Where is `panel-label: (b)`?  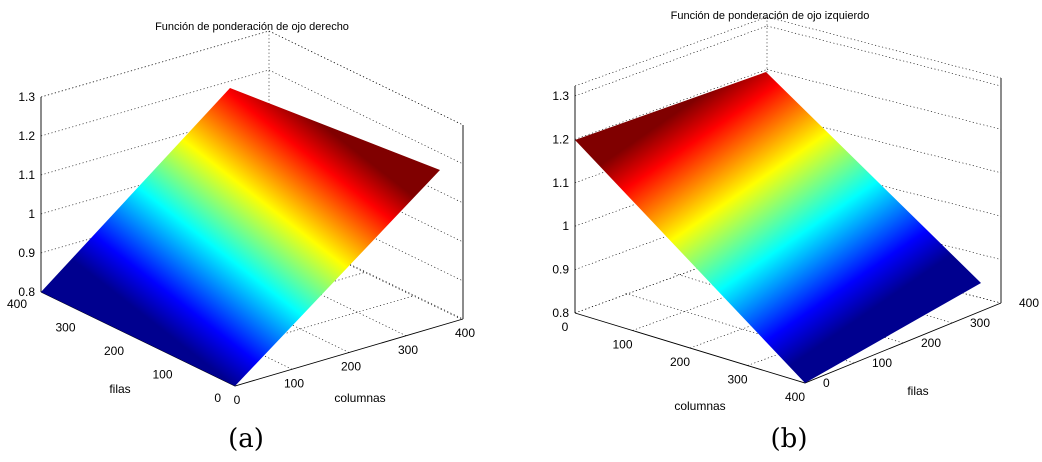
panel-label: (b) is located at coordinates (789, 439).